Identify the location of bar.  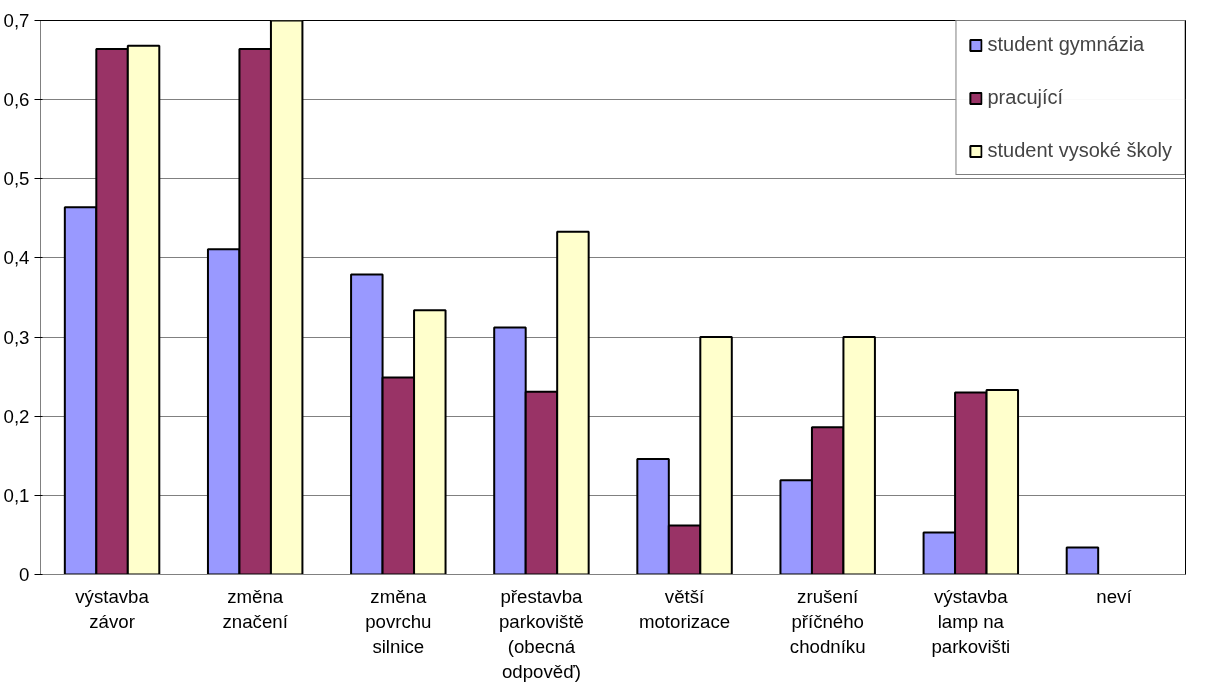
(1082, 560).